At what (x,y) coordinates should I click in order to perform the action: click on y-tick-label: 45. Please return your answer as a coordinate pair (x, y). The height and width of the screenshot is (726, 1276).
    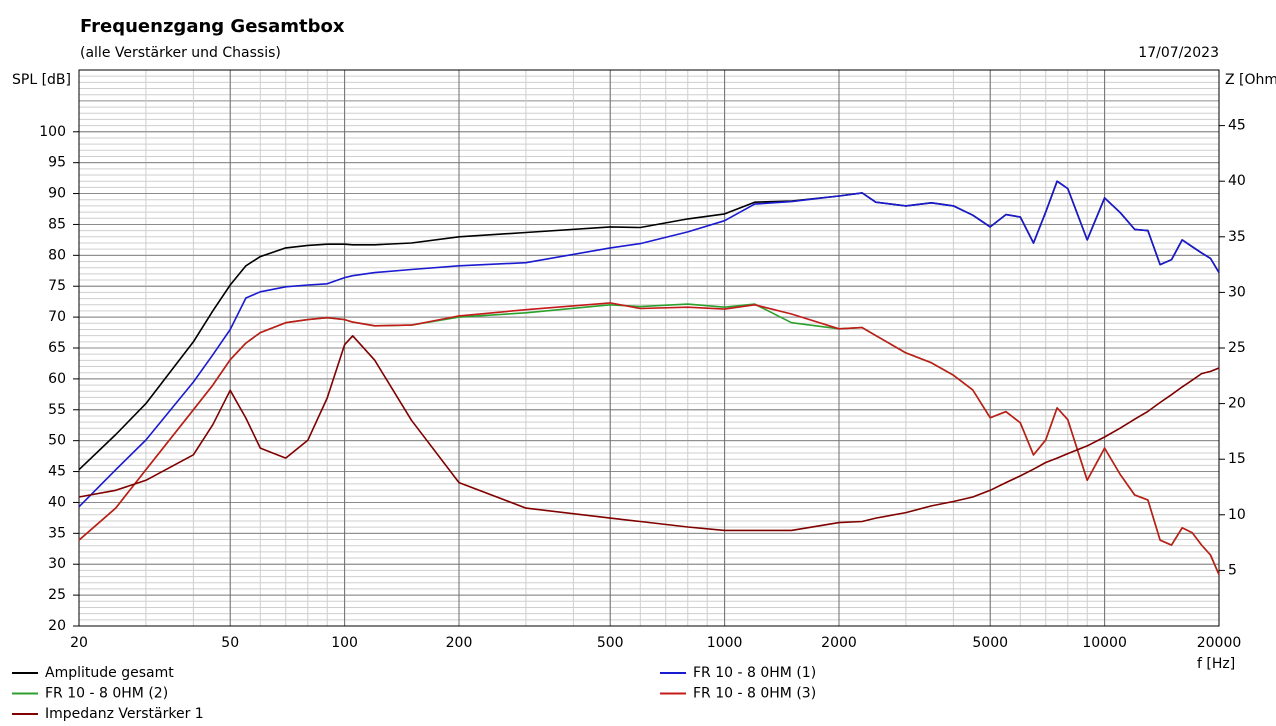
    Looking at the image, I should click on (57, 472).